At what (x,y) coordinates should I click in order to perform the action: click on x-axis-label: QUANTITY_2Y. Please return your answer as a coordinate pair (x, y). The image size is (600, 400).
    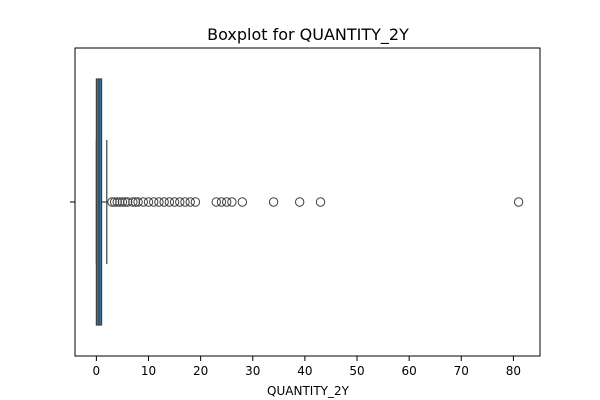
    Looking at the image, I should click on (308, 391).